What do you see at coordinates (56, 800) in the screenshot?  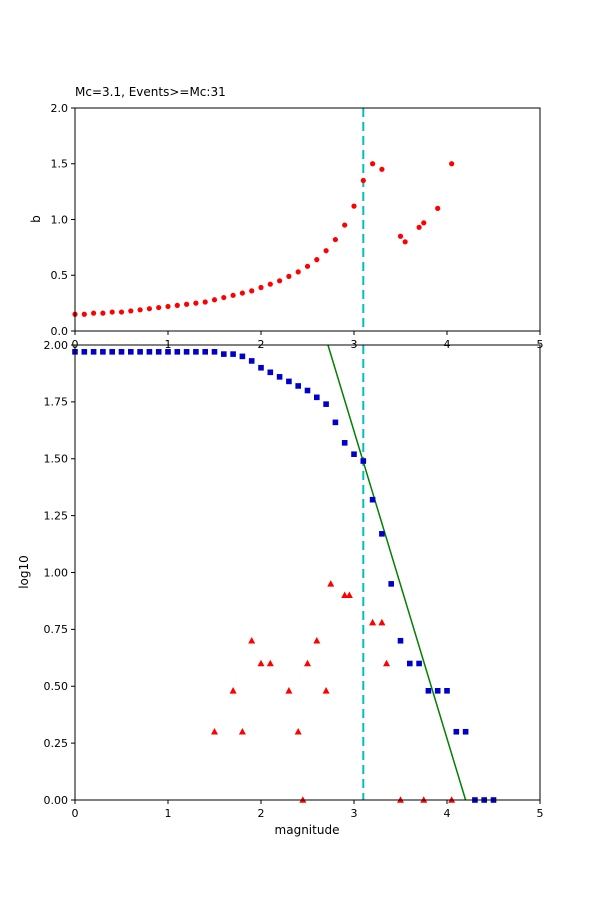 I see `y-tick-label: 0.00` at bounding box center [56, 800].